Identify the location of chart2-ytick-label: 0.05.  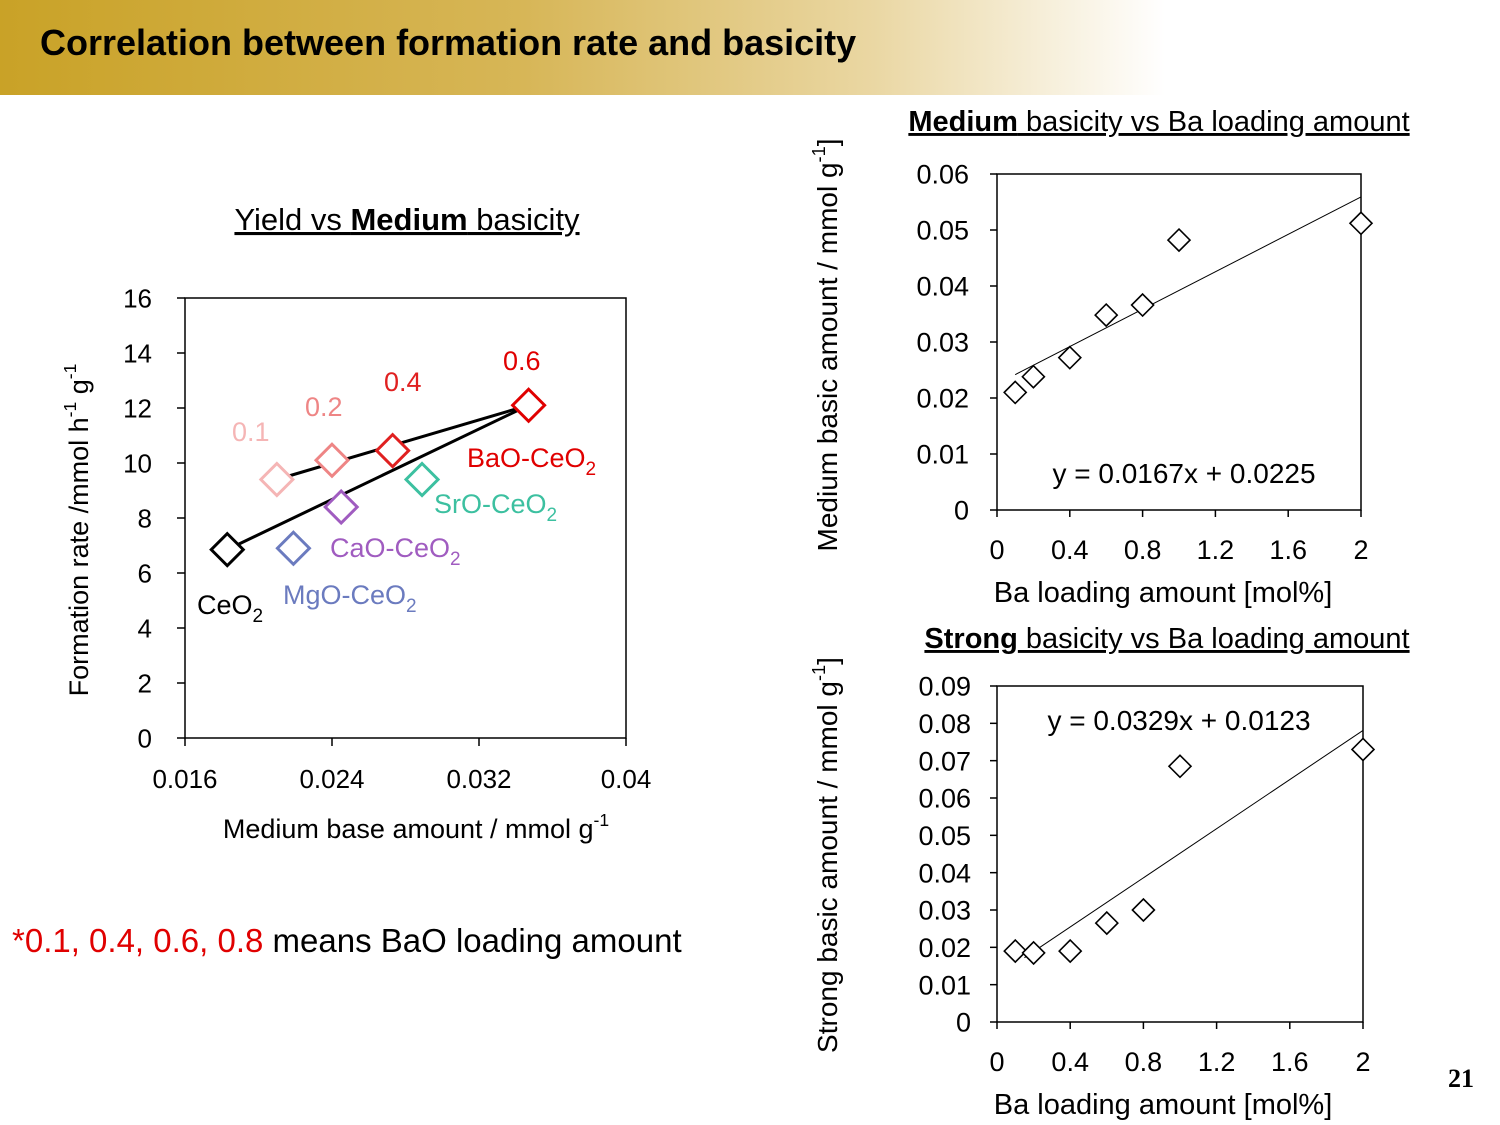
(942, 231).